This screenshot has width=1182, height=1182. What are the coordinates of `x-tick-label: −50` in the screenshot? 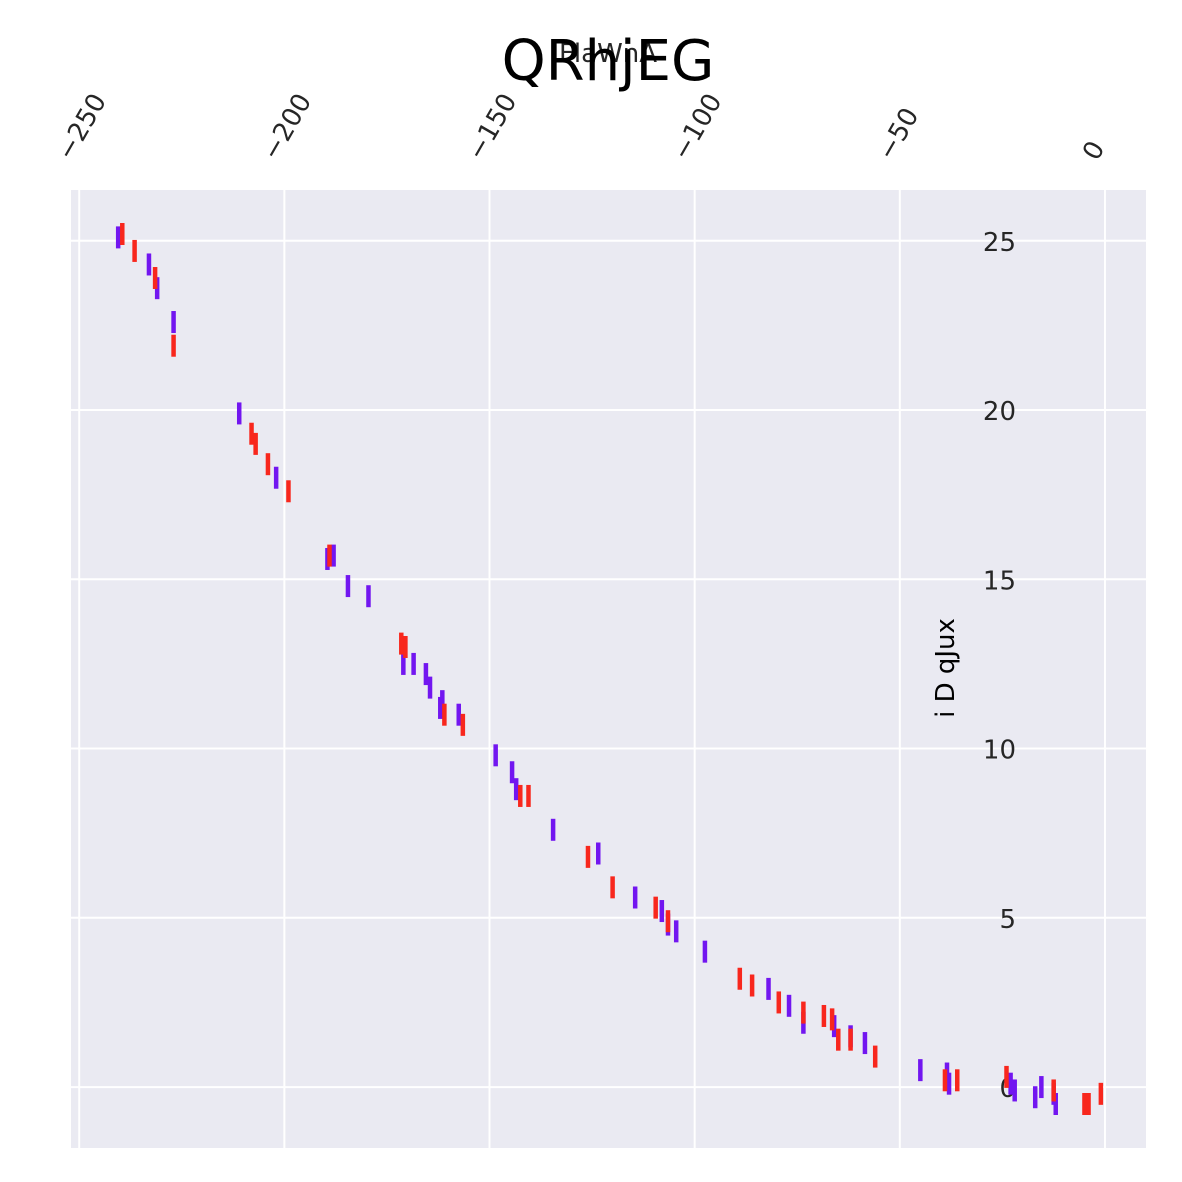 It's located at (898, 134).